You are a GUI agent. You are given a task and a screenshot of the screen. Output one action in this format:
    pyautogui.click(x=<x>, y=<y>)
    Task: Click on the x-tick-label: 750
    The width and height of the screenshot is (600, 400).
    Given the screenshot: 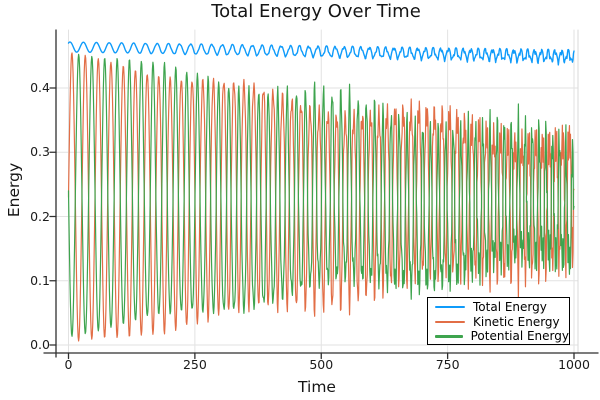 What is the action you would take?
    pyautogui.click(x=447, y=364)
    